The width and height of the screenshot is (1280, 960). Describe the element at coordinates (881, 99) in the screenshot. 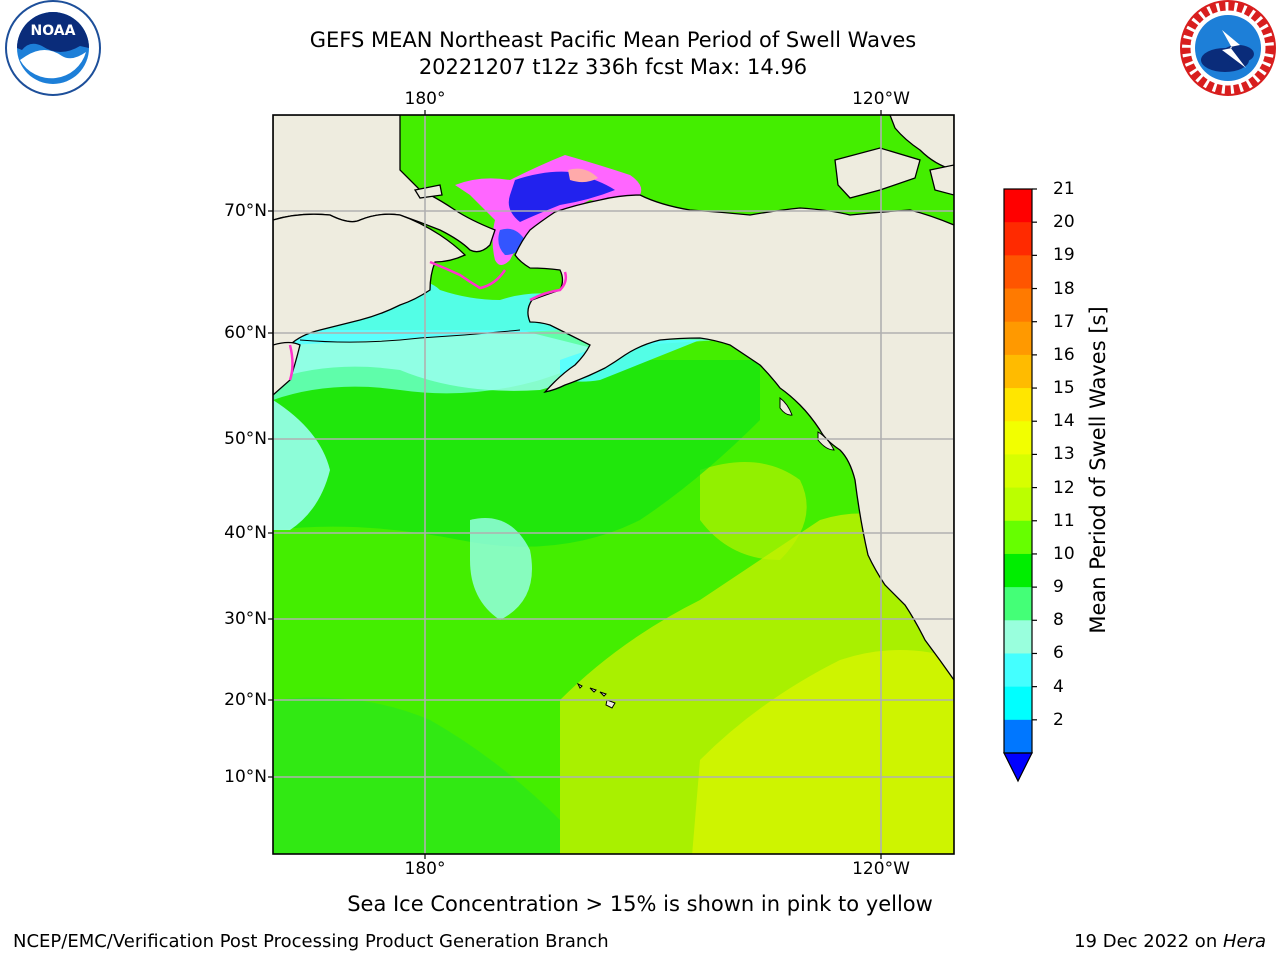

I see `lon-label-top-120w: 120°W` at that location.